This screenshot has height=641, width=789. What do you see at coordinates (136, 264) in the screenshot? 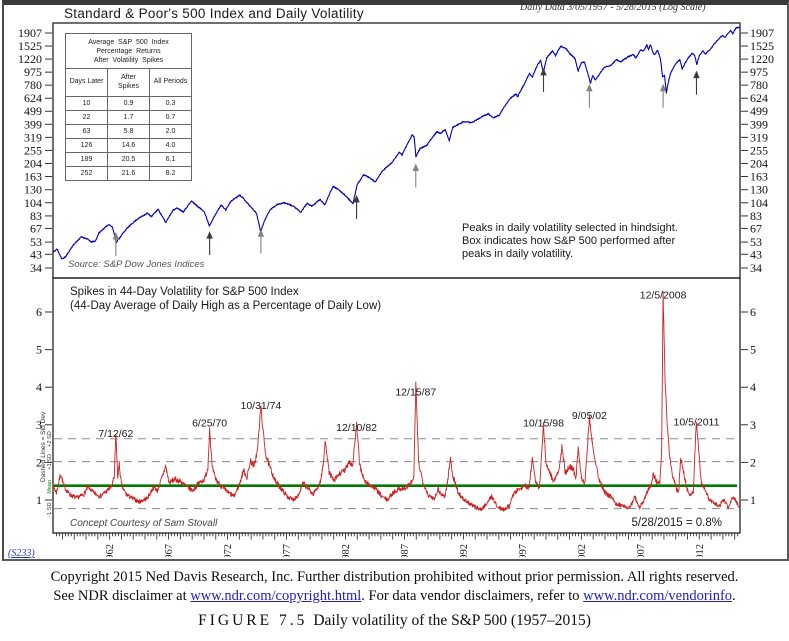
I see `source-note: Source: S&P Dow Jones Indices` at bounding box center [136, 264].